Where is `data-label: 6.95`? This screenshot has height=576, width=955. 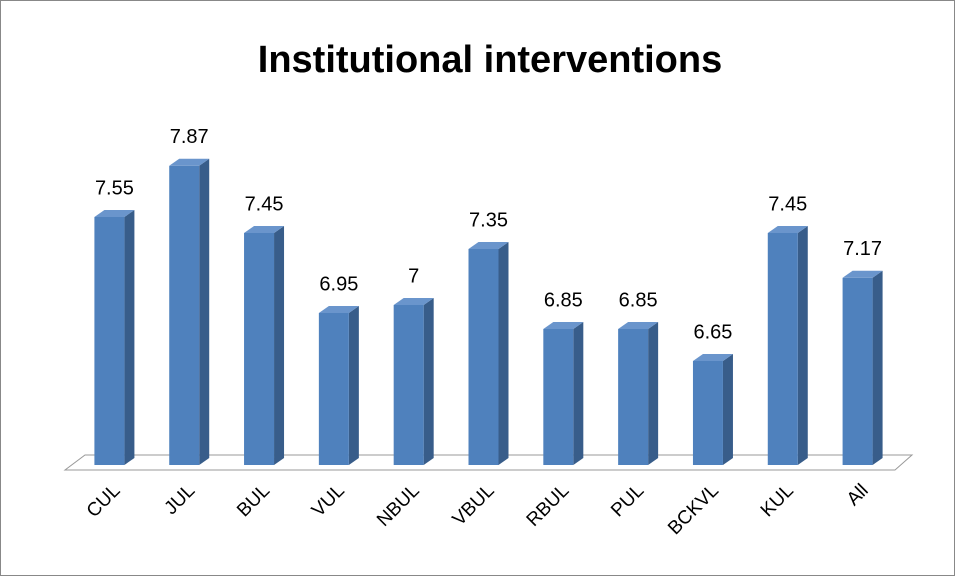 data-label: 6.95 is located at coordinates (338, 284).